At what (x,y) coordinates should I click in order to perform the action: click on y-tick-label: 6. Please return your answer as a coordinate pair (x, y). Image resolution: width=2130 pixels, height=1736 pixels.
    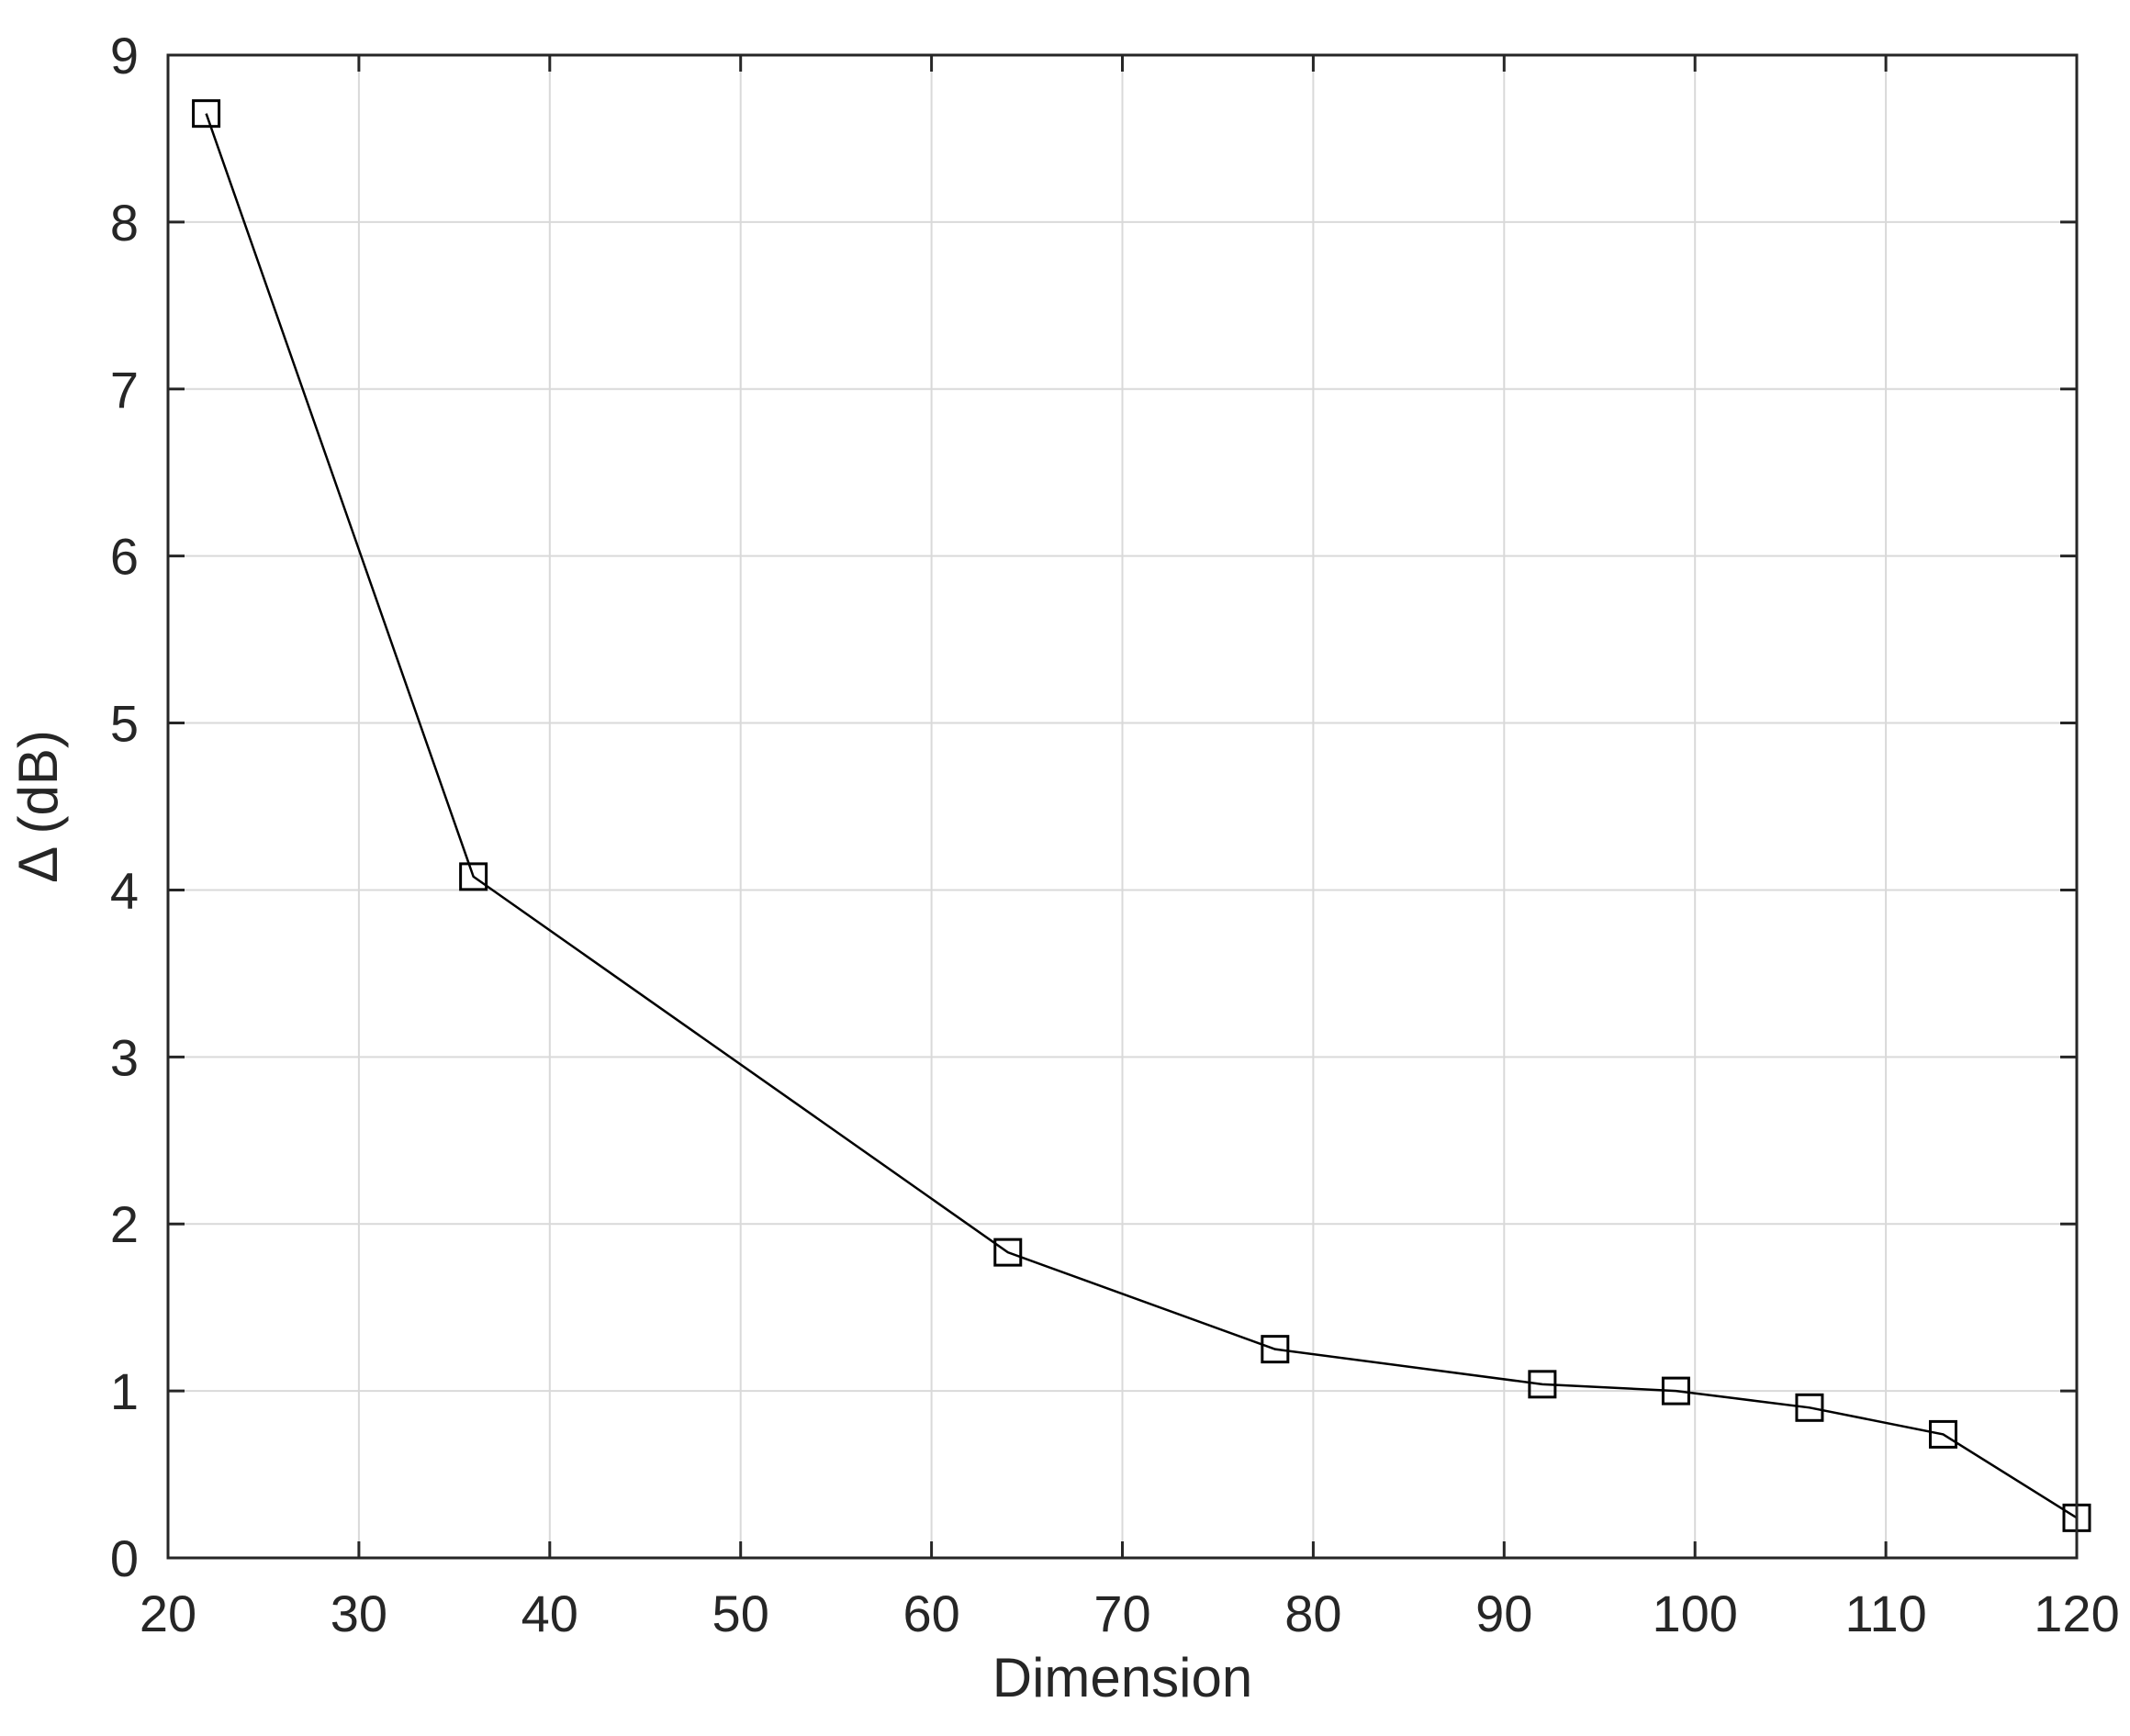
    Looking at the image, I should click on (124, 557).